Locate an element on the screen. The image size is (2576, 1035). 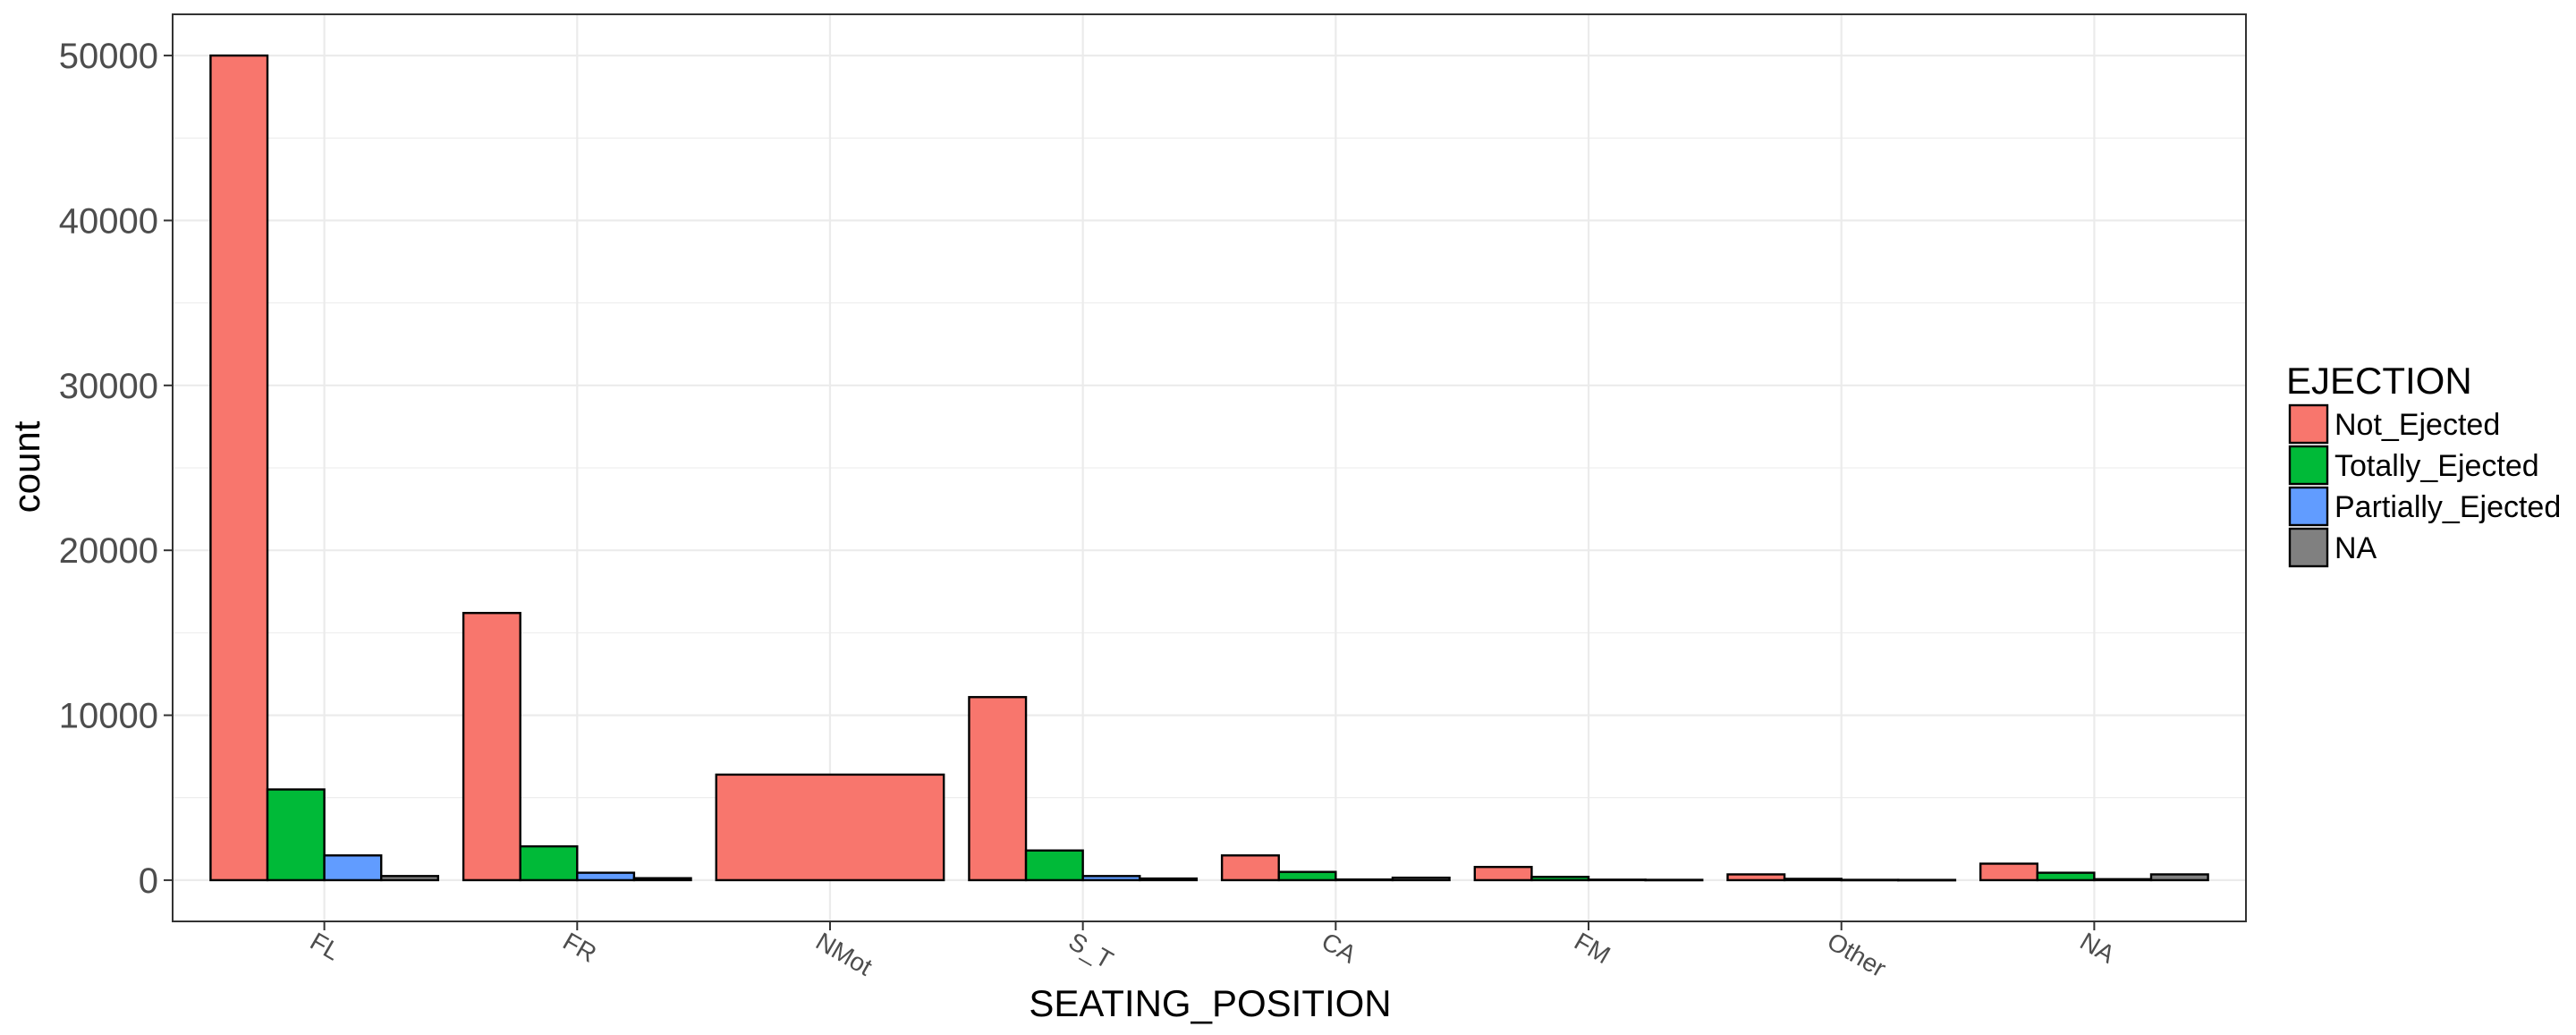
legend-label: NA is located at coordinates (2355, 548).